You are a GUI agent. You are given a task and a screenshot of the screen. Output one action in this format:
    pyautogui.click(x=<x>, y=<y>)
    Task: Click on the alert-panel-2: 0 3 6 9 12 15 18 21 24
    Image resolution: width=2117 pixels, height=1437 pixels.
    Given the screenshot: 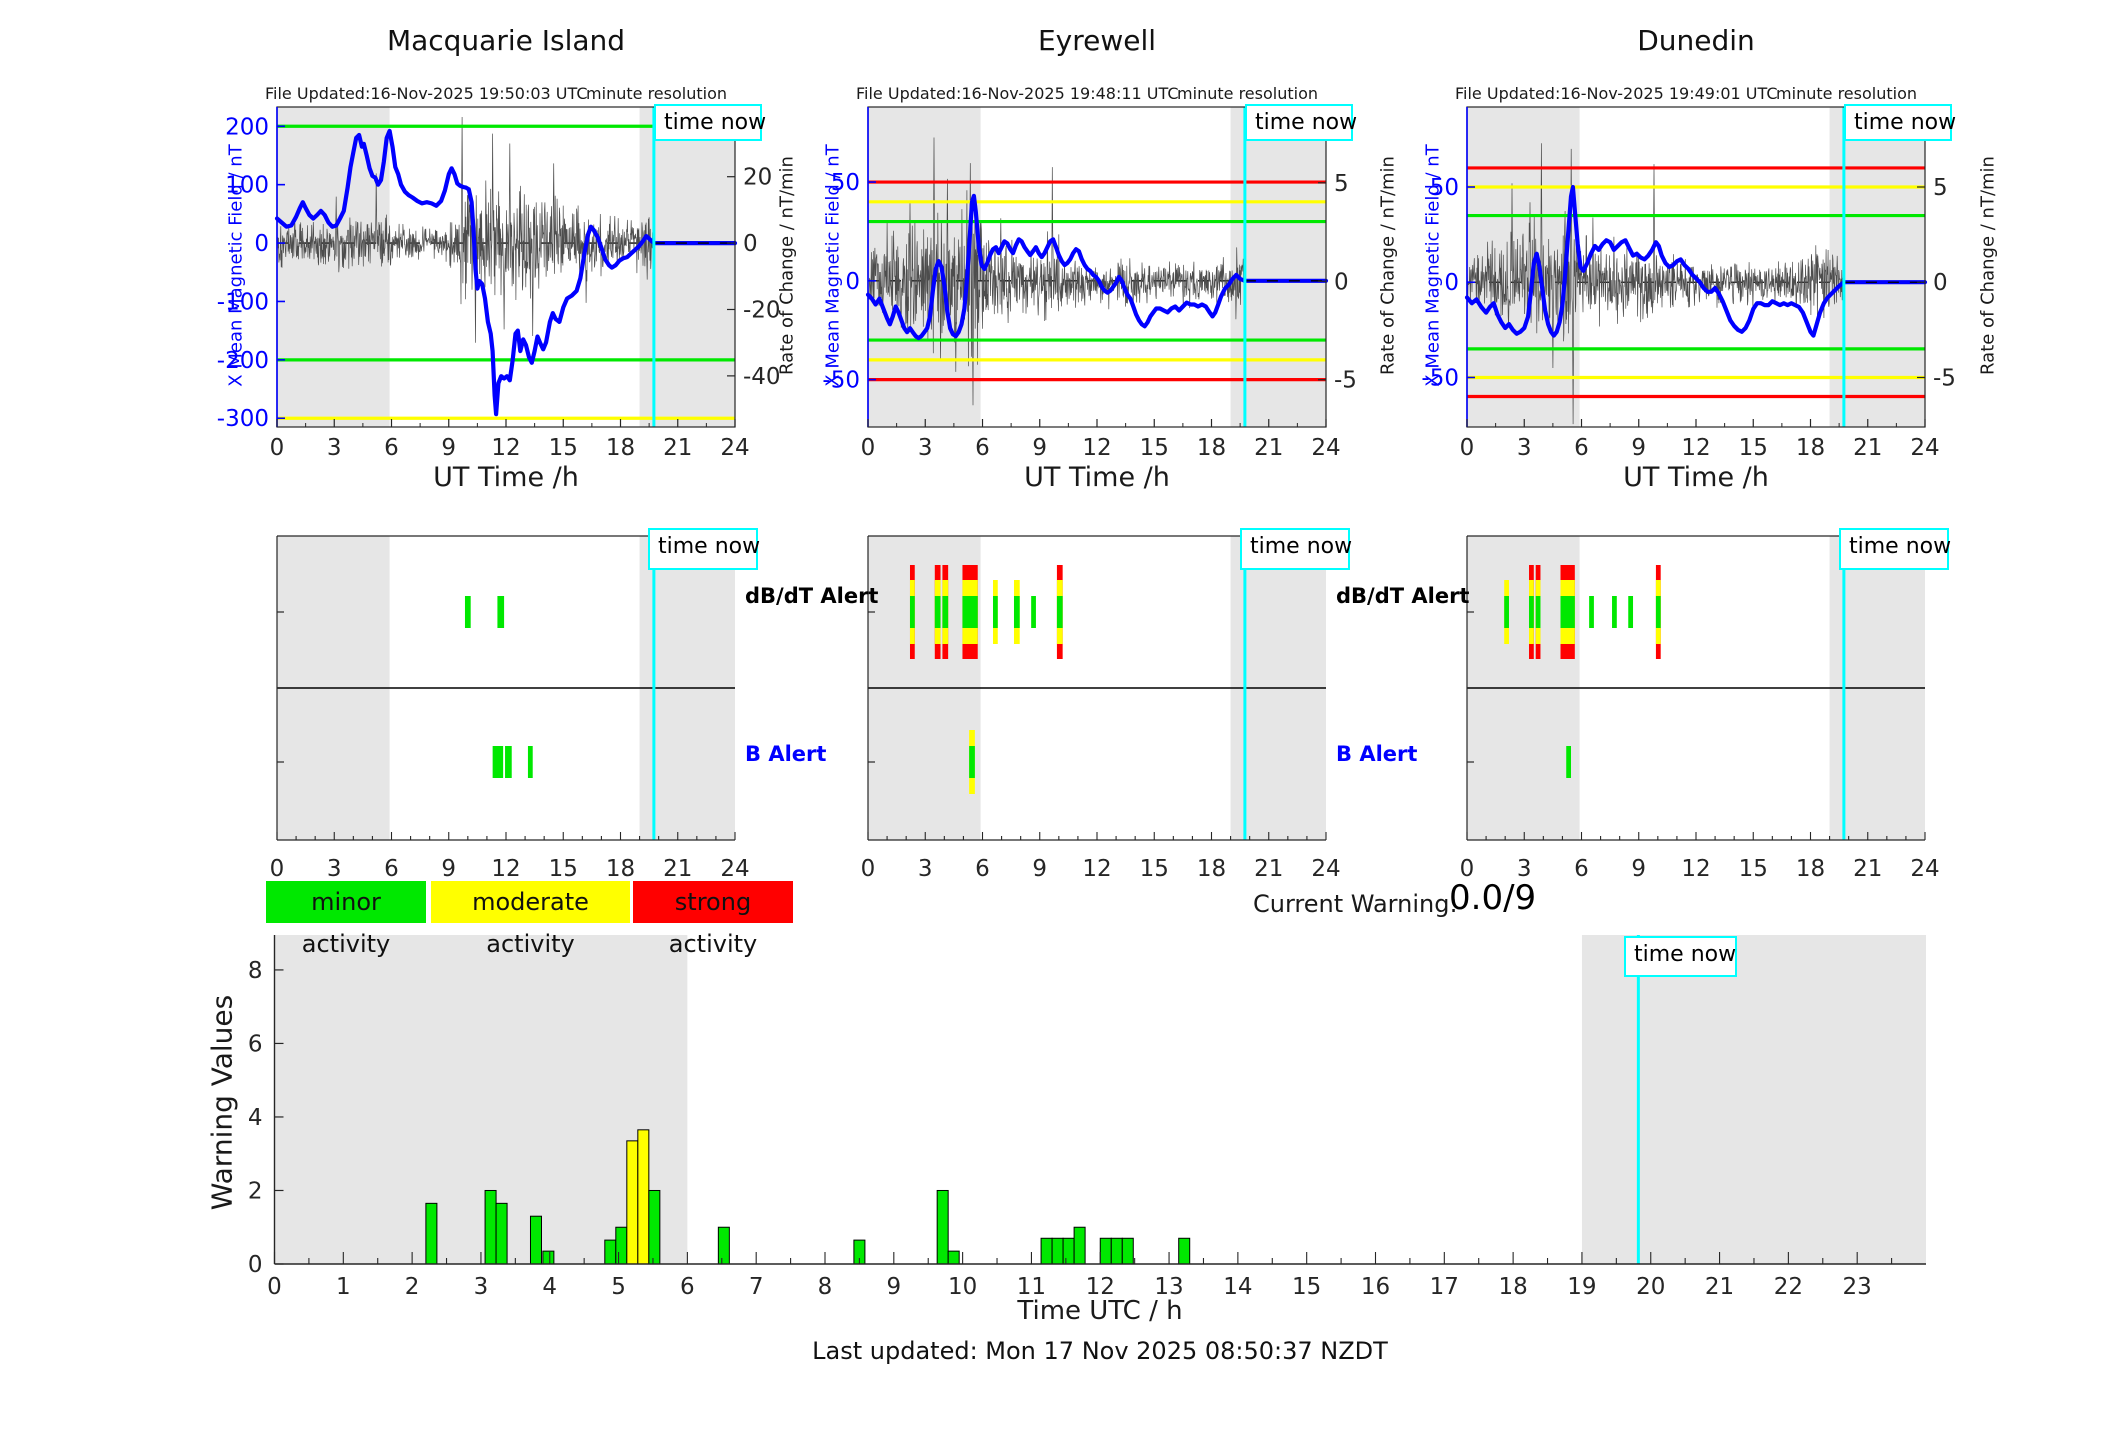 What is the action you would take?
    pyautogui.click(x=1700, y=708)
    